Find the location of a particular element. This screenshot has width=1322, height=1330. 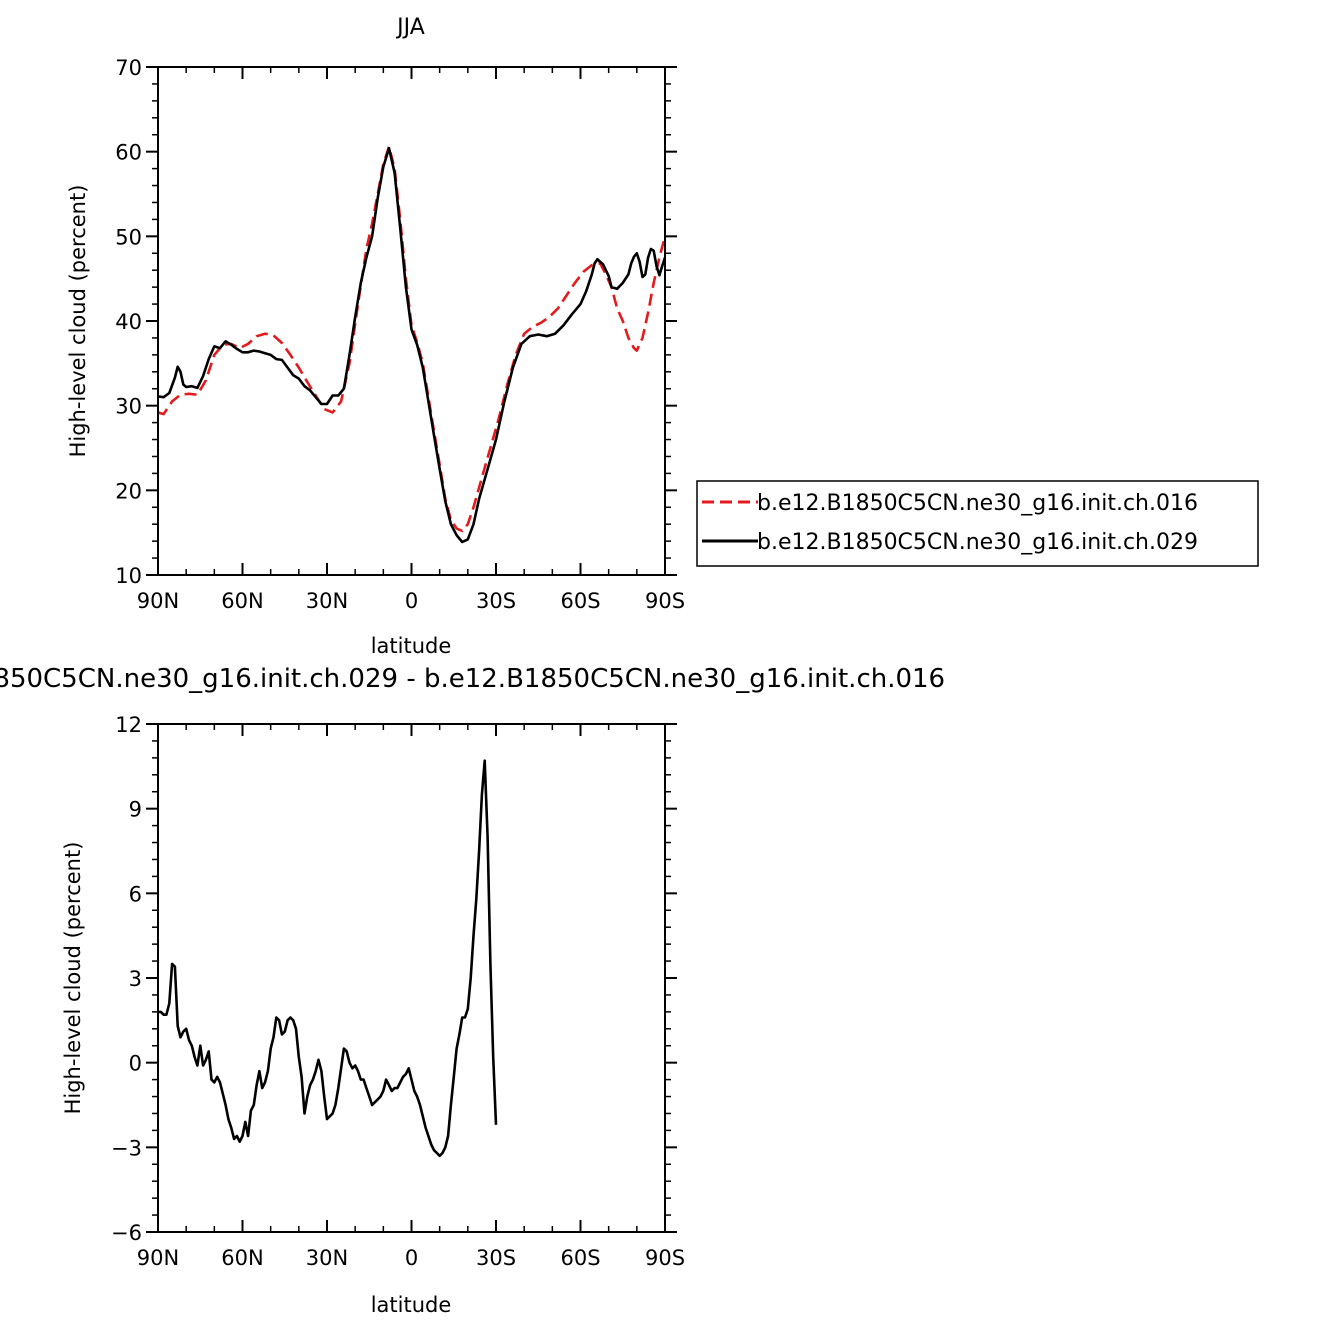

top-plot-frame is located at coordinates (411, 321).